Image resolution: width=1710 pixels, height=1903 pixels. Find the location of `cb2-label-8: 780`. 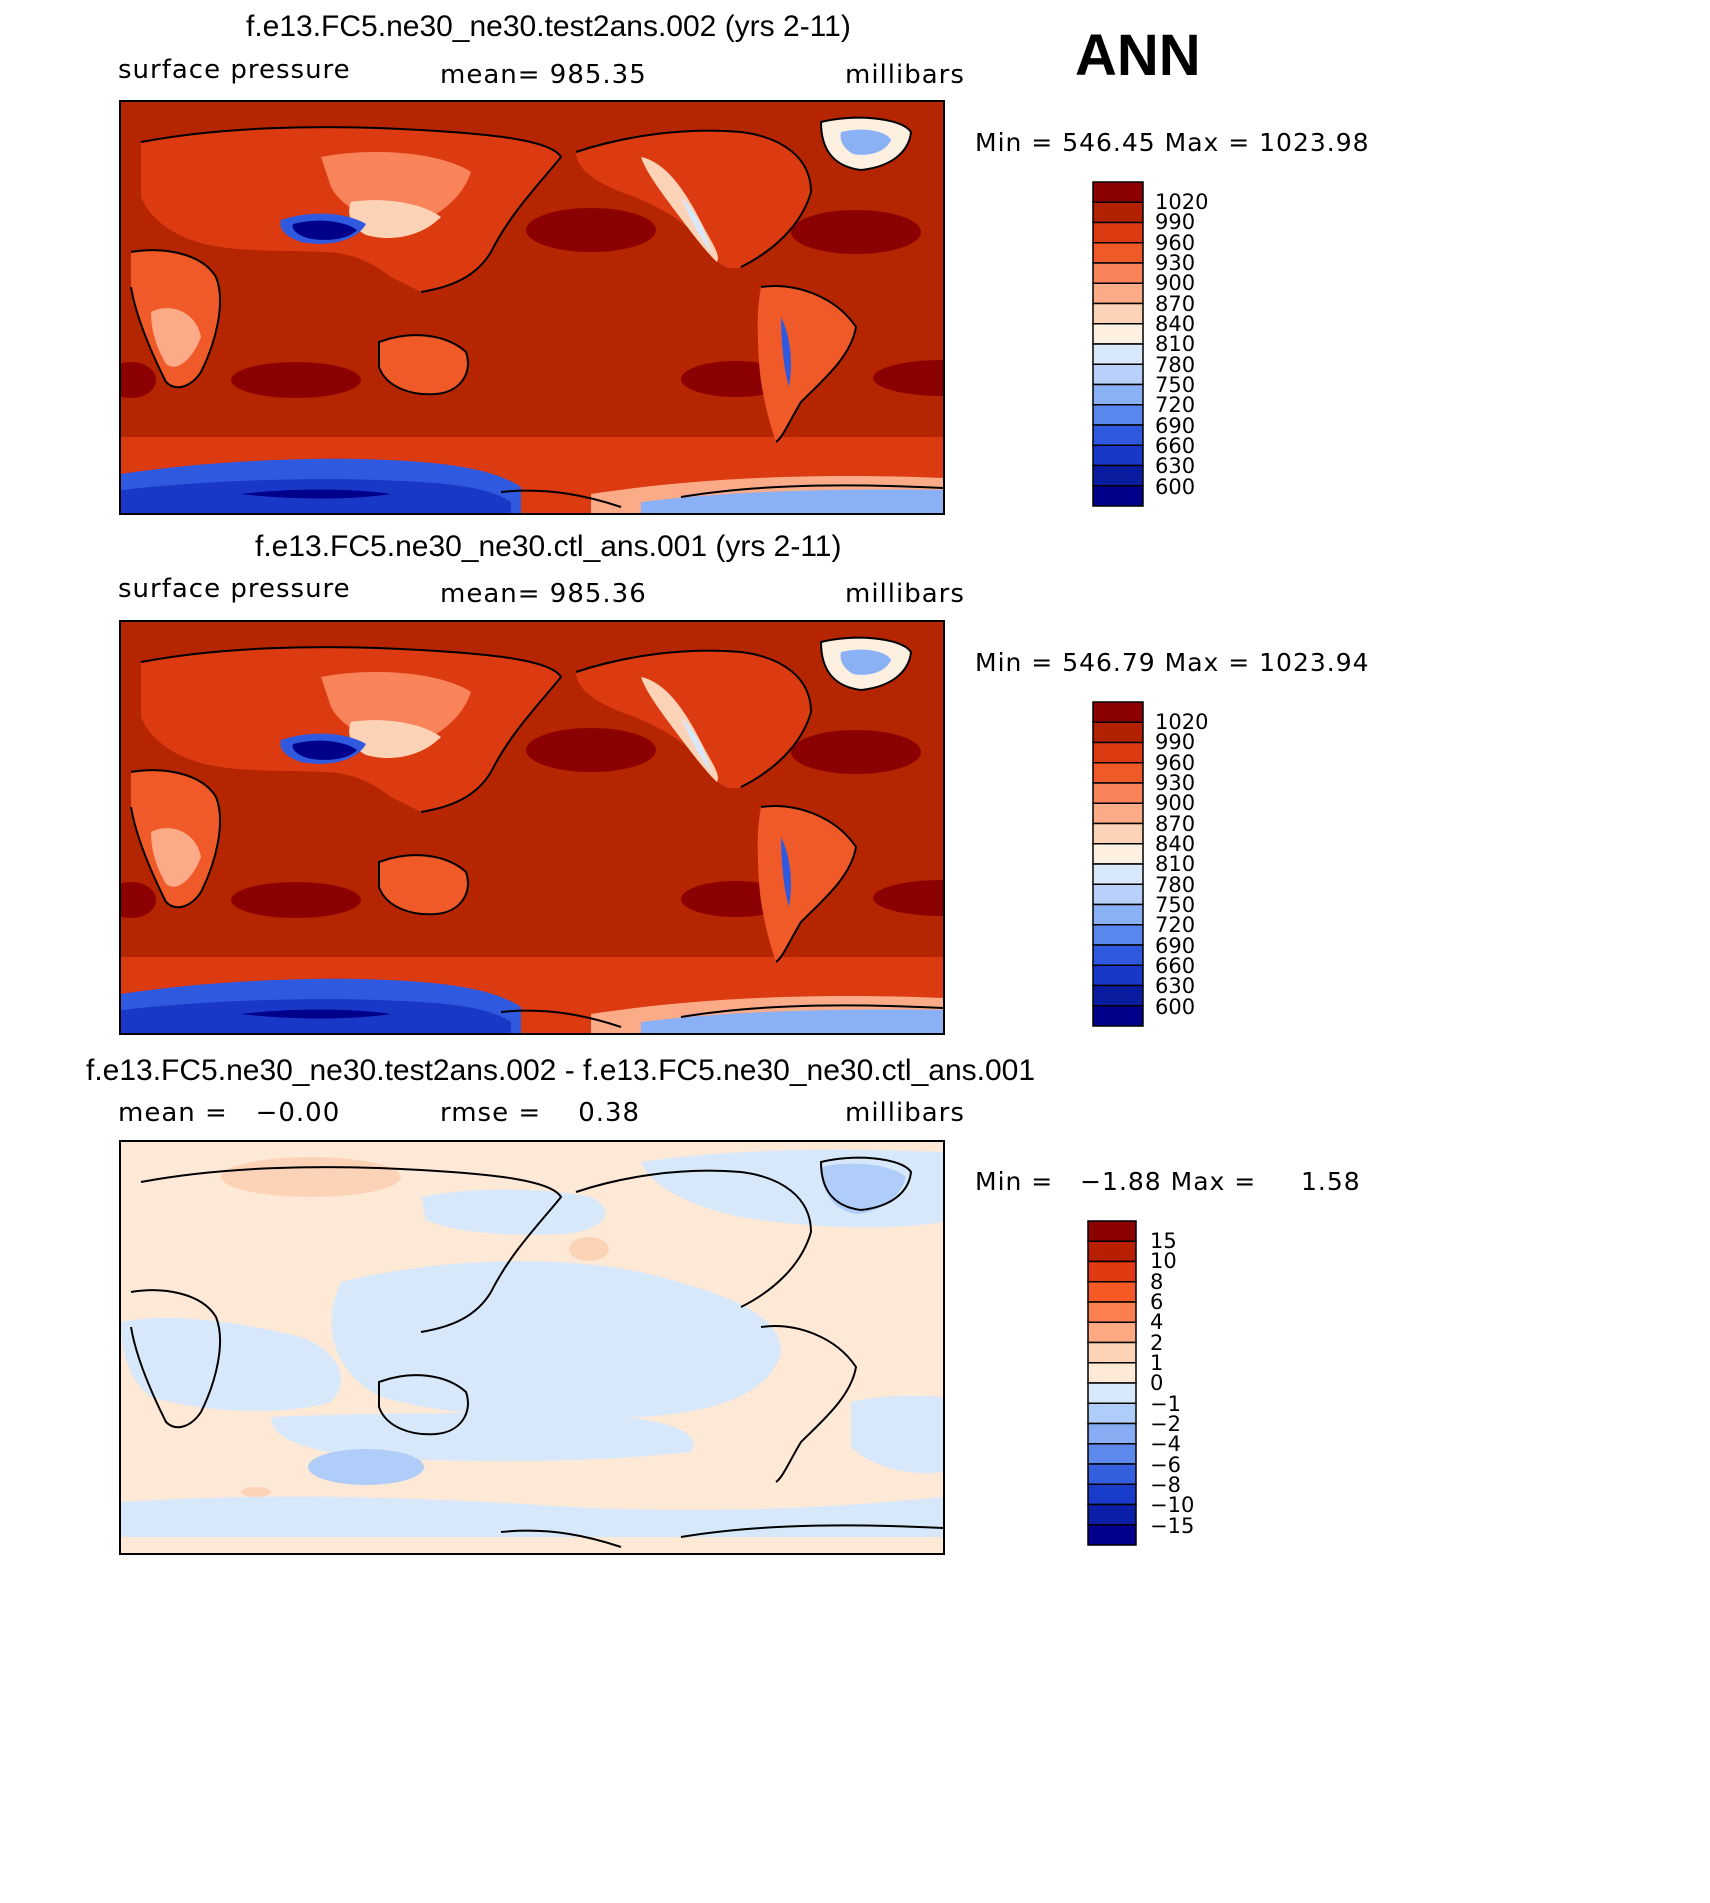

cb2-label-8: 780 is located at coordinates (1175, 885).